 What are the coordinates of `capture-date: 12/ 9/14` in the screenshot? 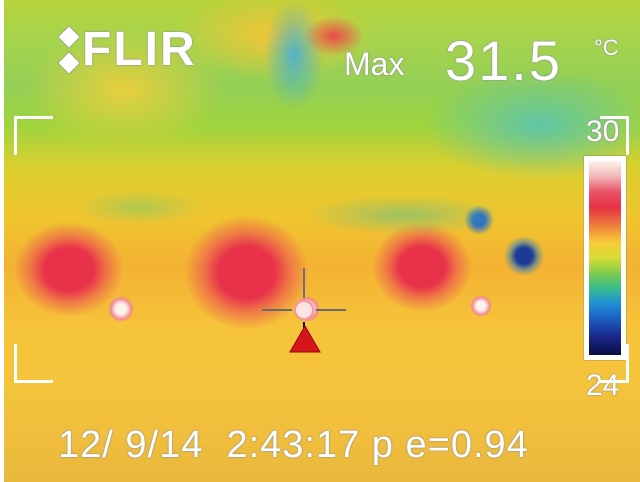 It's located at (131, 445).